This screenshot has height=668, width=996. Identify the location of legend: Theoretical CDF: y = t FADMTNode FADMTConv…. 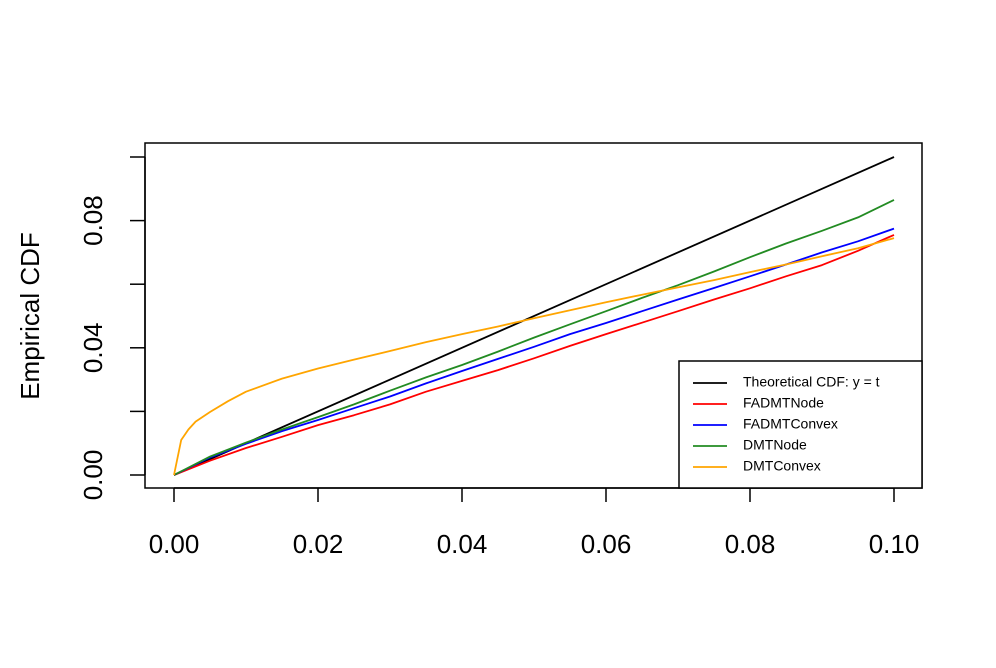
(800, 424).